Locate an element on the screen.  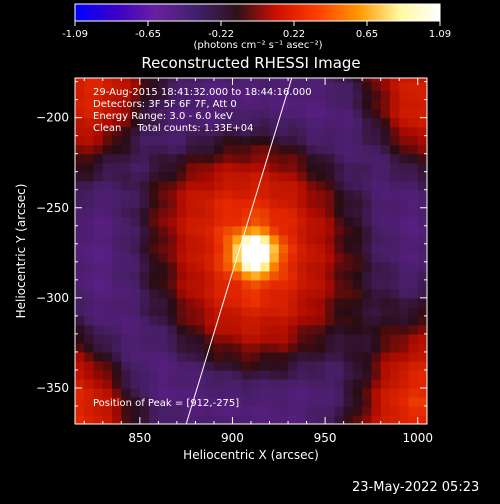
y-tick-label: −200 is located at coordinates (52, 118).